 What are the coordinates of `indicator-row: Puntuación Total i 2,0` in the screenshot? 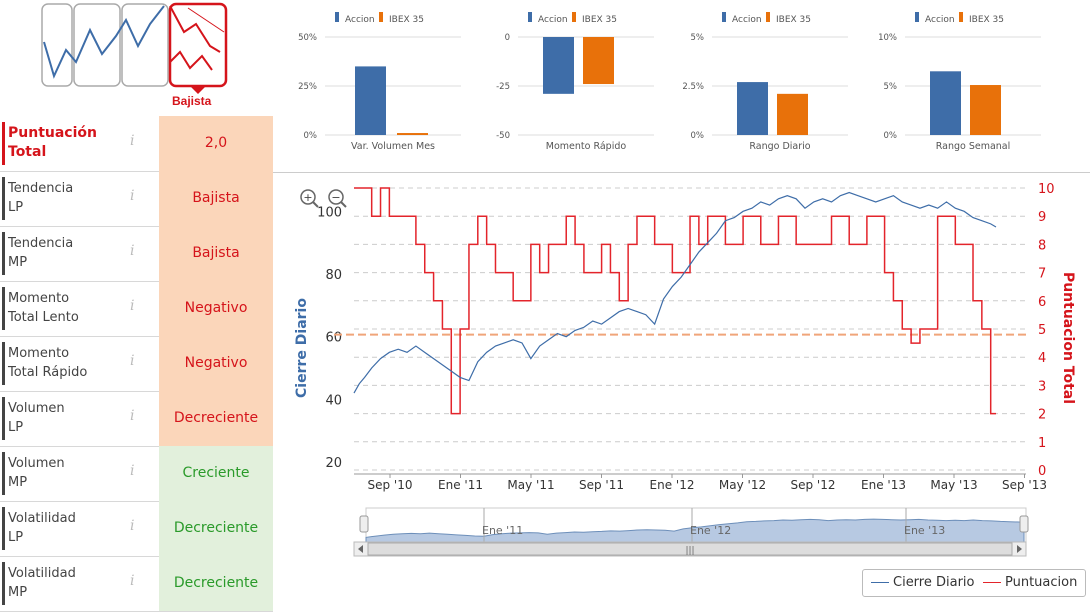 It's located at (136, 144).